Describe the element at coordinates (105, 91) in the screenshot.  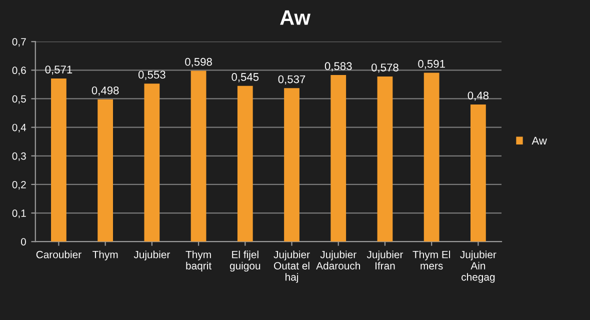
I see `data-label: 0,498` at that location.